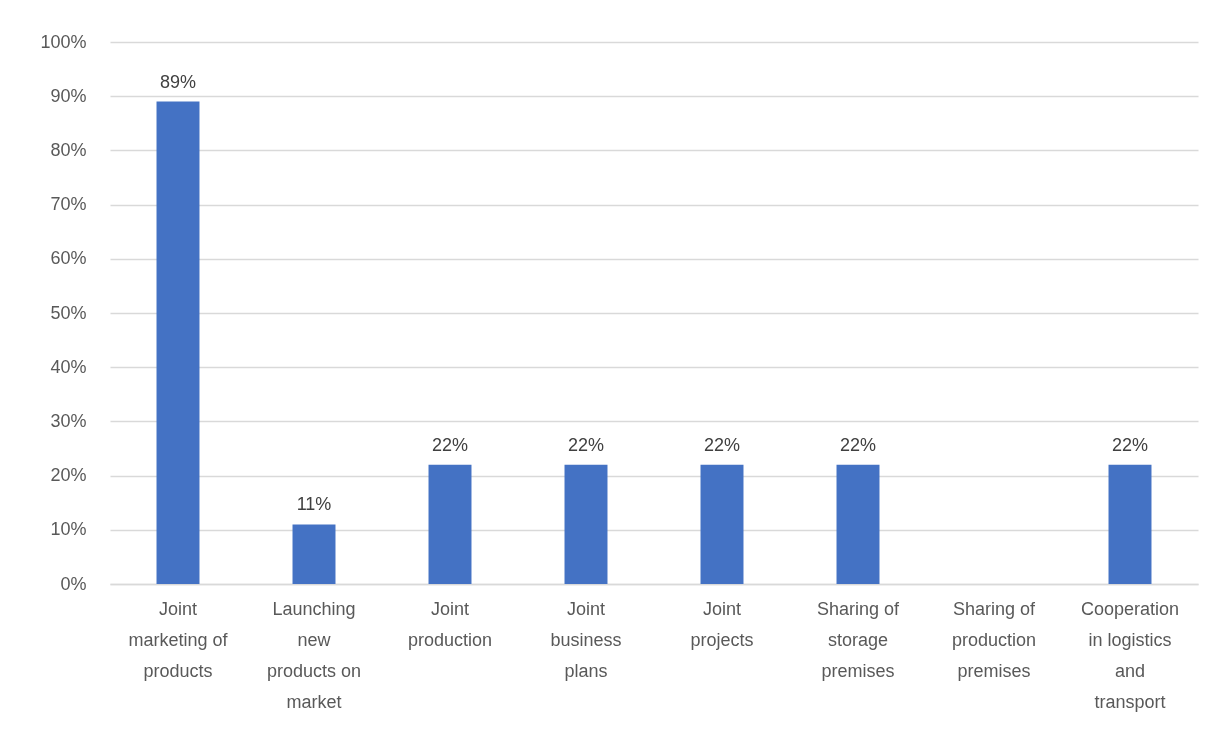 The height and width of the screenshot is (738, 1225). I want to click on y-tick-label: 80%, so click(68, 149).